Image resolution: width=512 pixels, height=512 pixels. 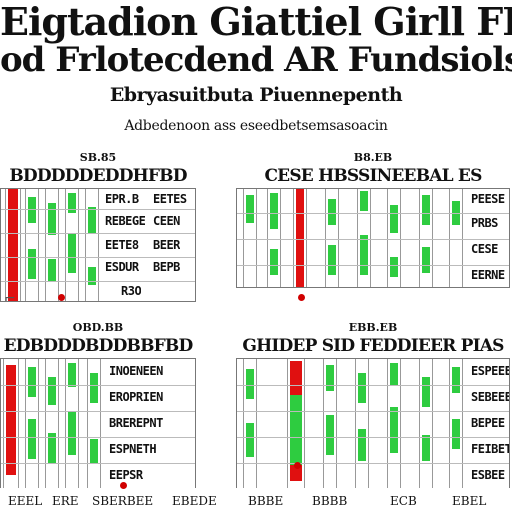 What do you see at coordinates (488, 199) in the screenshot?
I see `grid-cell: PEESE` at bounding box center [488, 199].